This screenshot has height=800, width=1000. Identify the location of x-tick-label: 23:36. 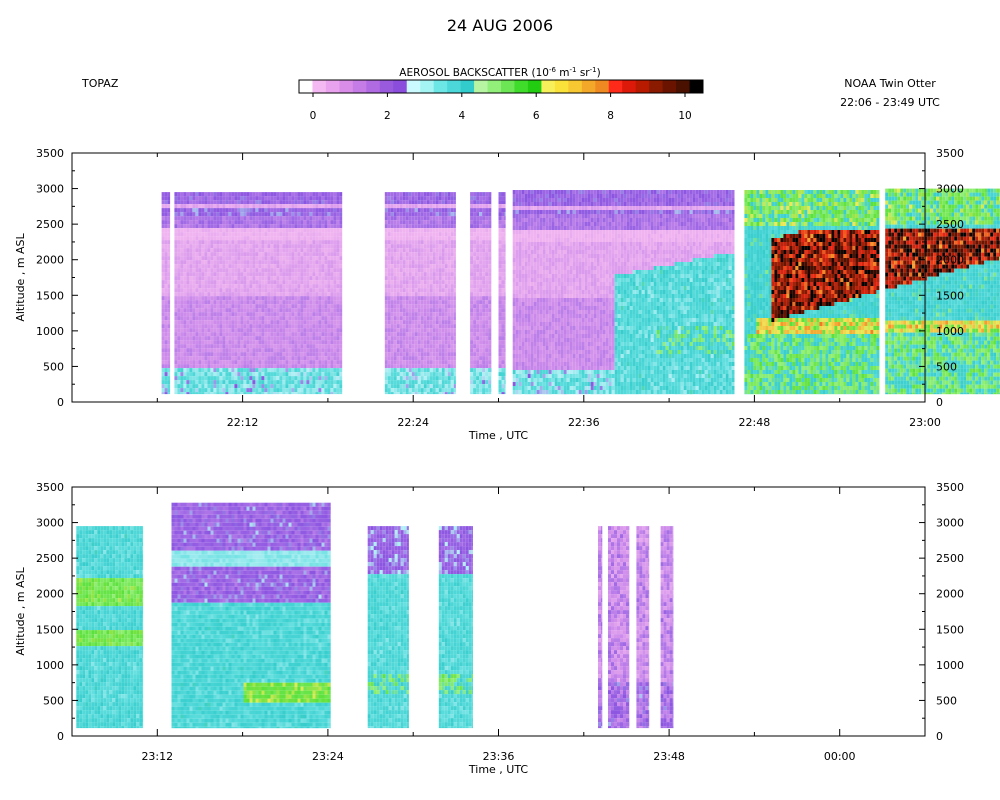
(499, 756).